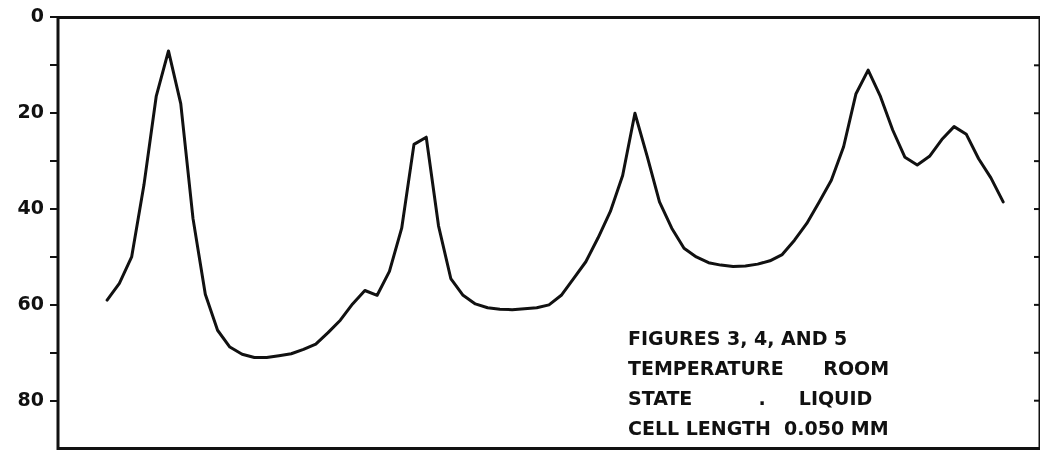  Describe the element at coordinates (30, 398) in the screenshot. I see `y-tick-label: 80` at that location.